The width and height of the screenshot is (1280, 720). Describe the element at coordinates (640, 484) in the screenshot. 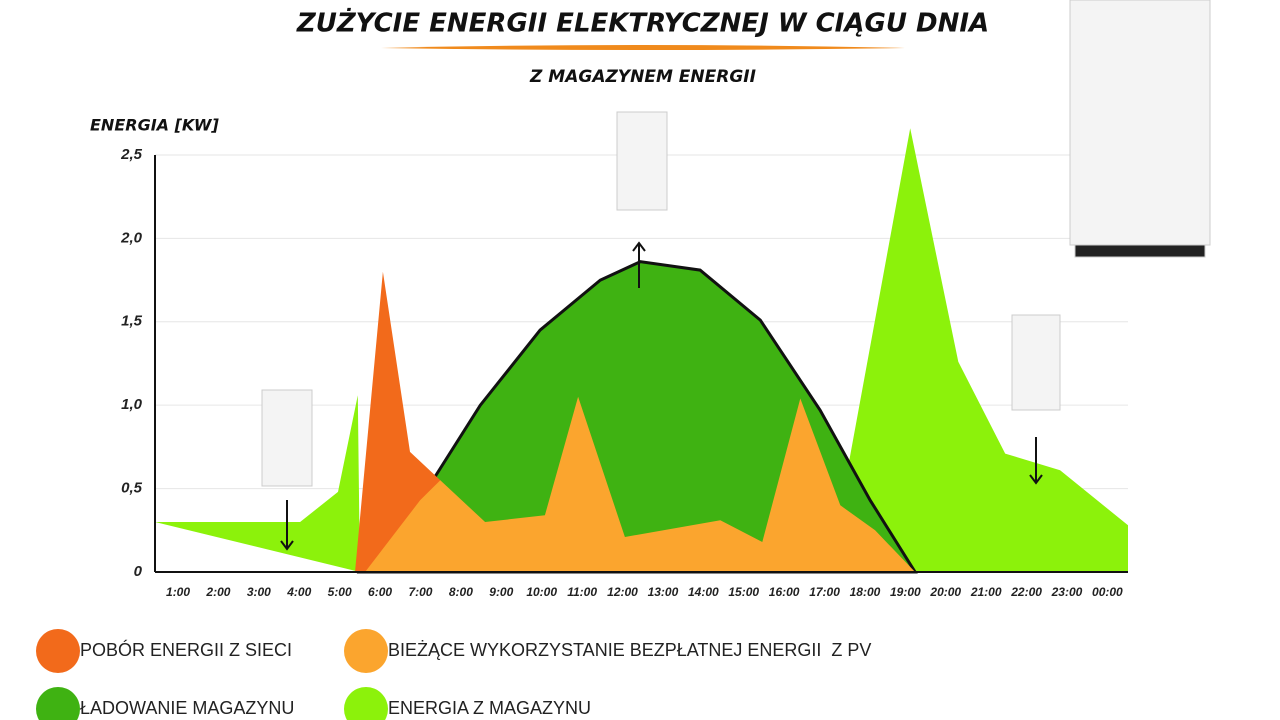

I see `area` at that location.